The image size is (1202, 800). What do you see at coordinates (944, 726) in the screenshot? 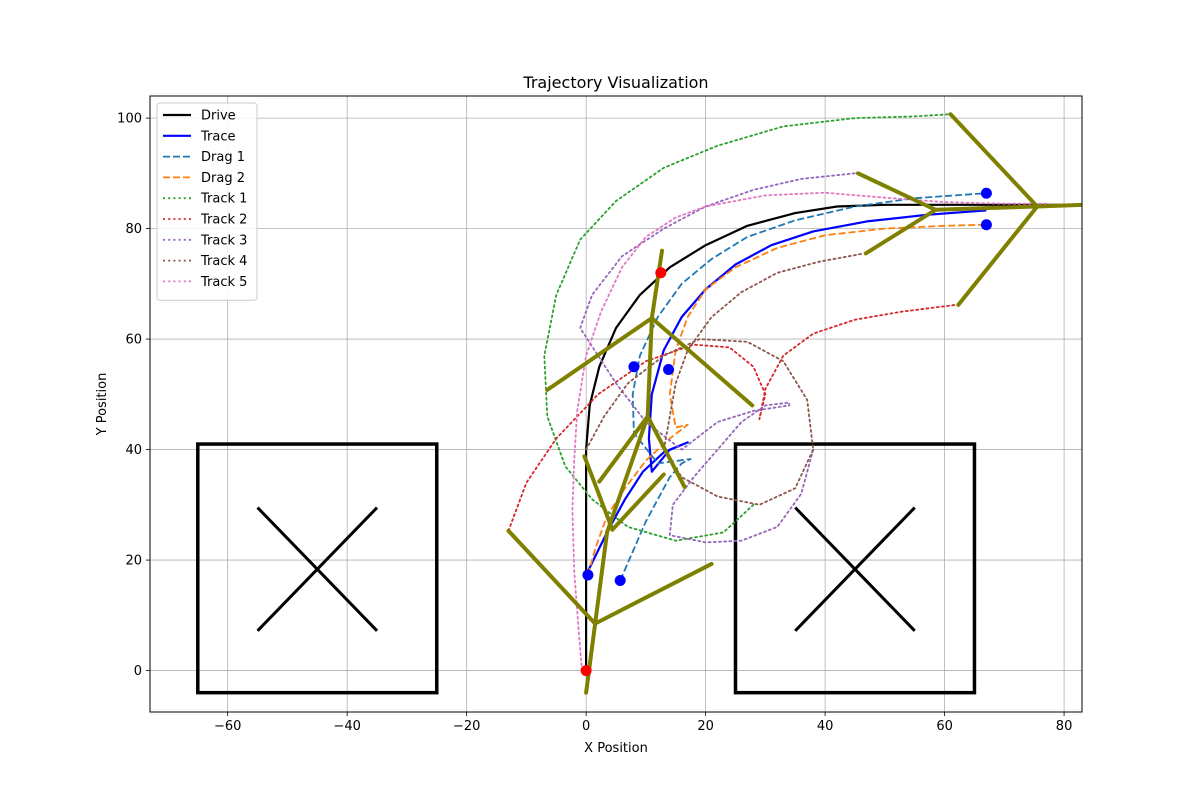
I see `x-tick-label: 60` at bounding box center [944, 726].